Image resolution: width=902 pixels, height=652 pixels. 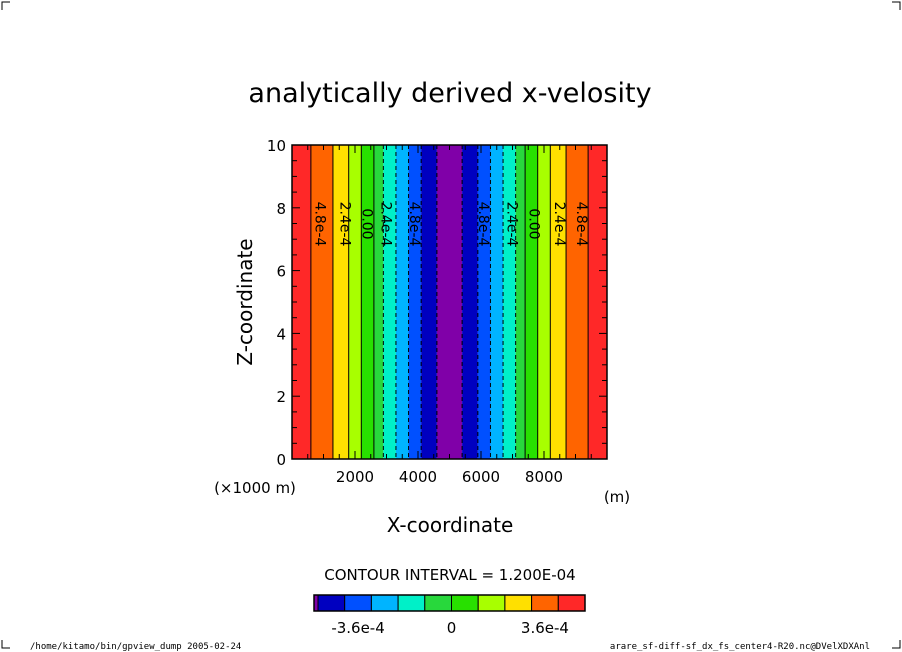 What do you see at coordinates (316, 603) in the screenshot?
I see `colorbar-end-cell` at bounding box center [316, 603].